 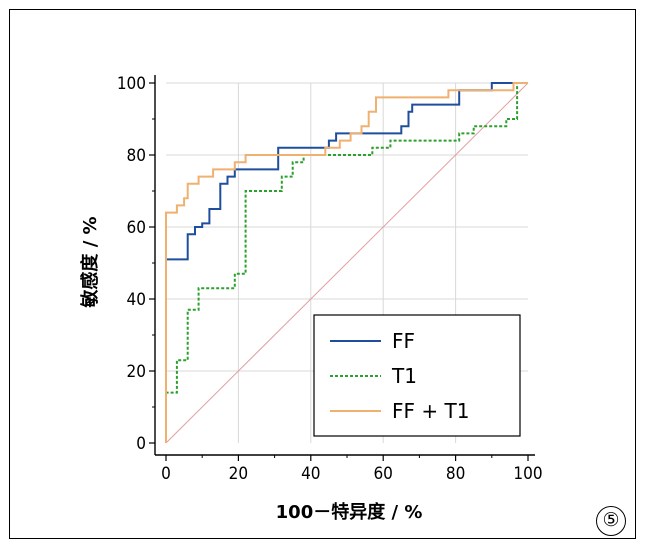 I want to click on y-tick-label: 60, so click(x=136, y=228).